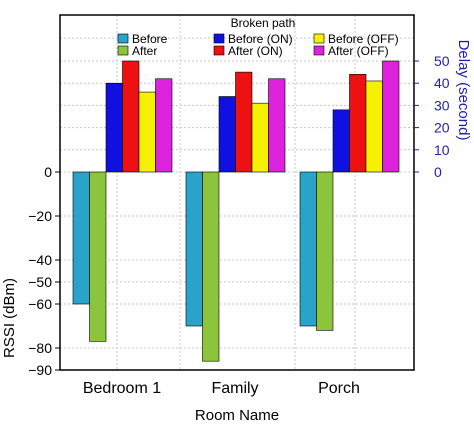 This screenshot has width=474, height=433. Describe the element at coordinates (363, 39) in the screenshot. I see `legend-label-before-off-: Before (OFF)` at that location.